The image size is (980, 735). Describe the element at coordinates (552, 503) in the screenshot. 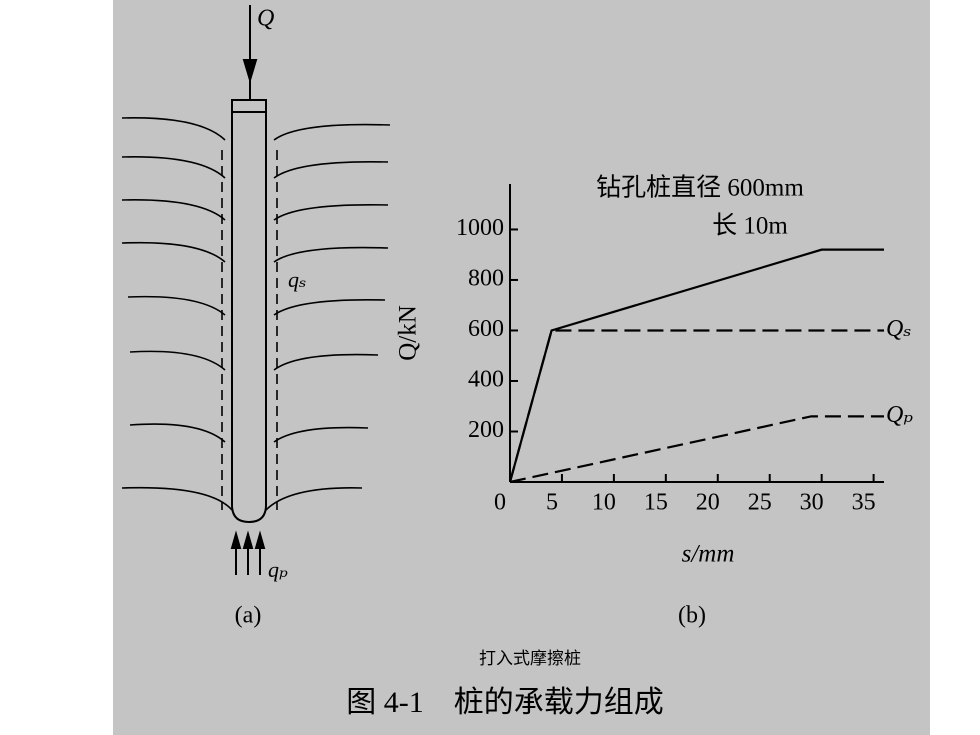

I see `x-tick-label: 5` at that location.